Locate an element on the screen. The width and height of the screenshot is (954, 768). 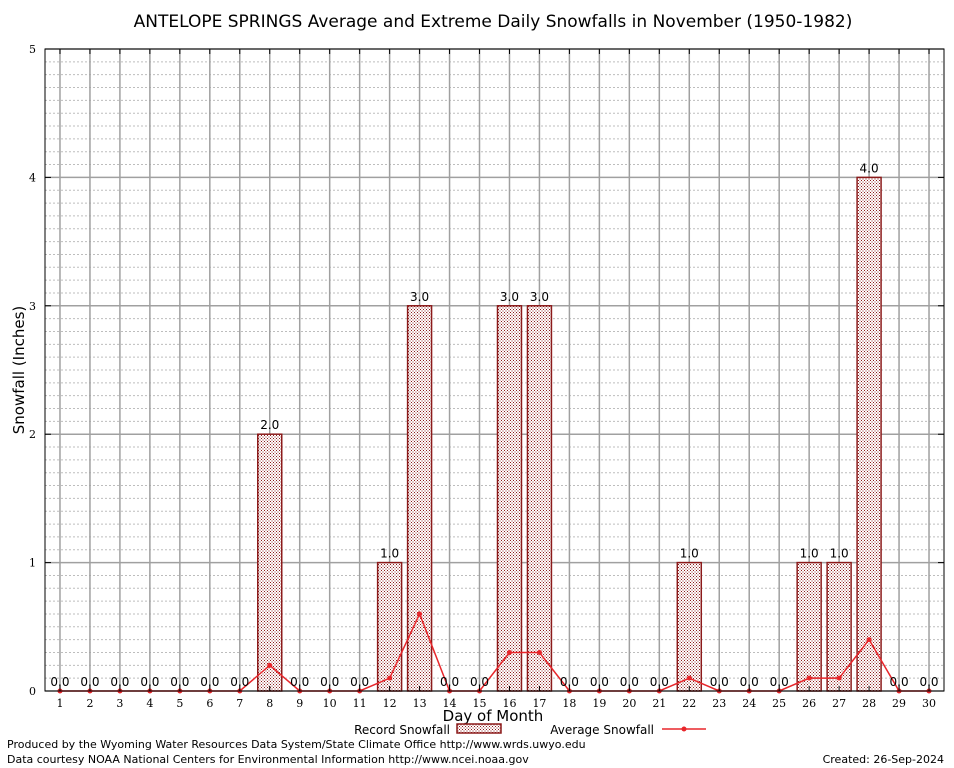
legend-record-swatch is located at coordinates (479, 728).